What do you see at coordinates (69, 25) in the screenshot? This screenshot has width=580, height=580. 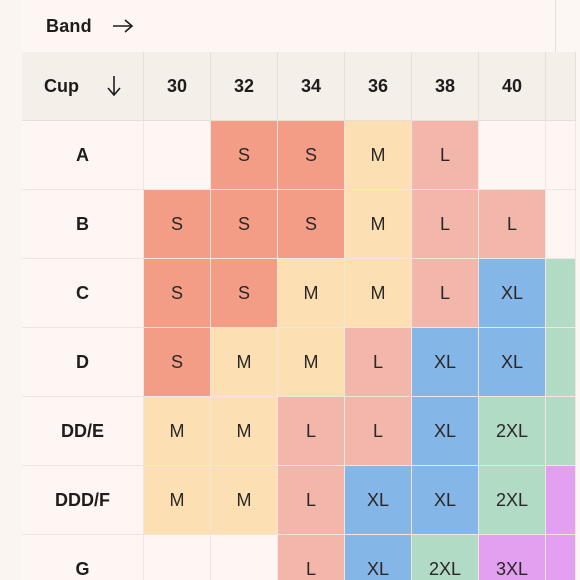 I see `band-label: Band` at bounding box center [69, 25].